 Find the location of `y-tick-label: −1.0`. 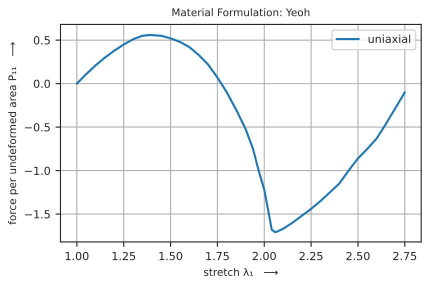

y-tick-label: −1.0 is located at coordinates (37, 170).